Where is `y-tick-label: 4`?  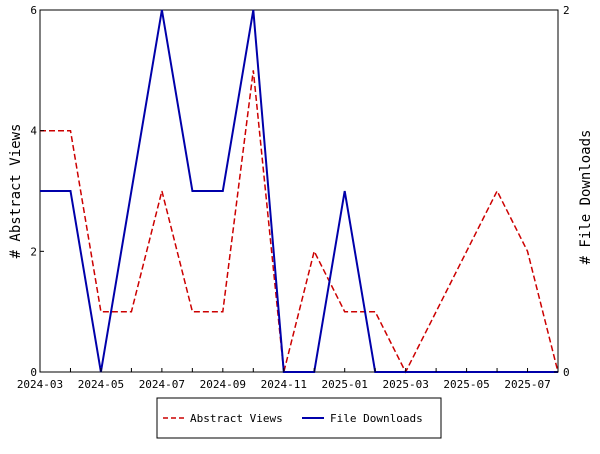 y-tick-label: 4 is located at coordinates (33, 131).